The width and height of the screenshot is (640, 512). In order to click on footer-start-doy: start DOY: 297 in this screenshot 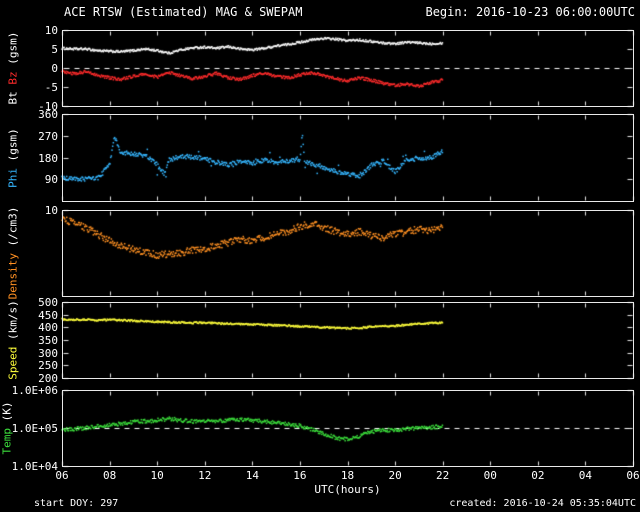, I will do `click(76, 503)`.